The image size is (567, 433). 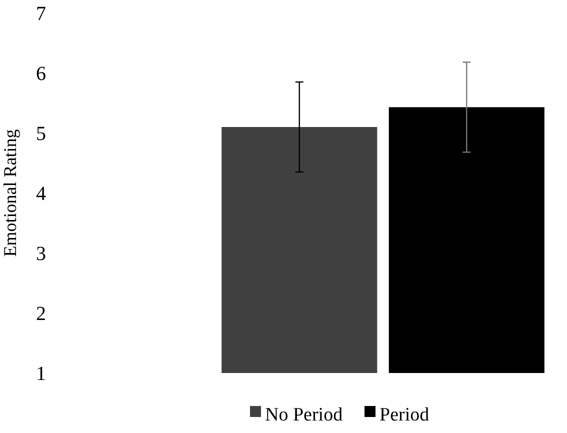 I want to click on y-tick-label: 2, so click(x=41, y=314).